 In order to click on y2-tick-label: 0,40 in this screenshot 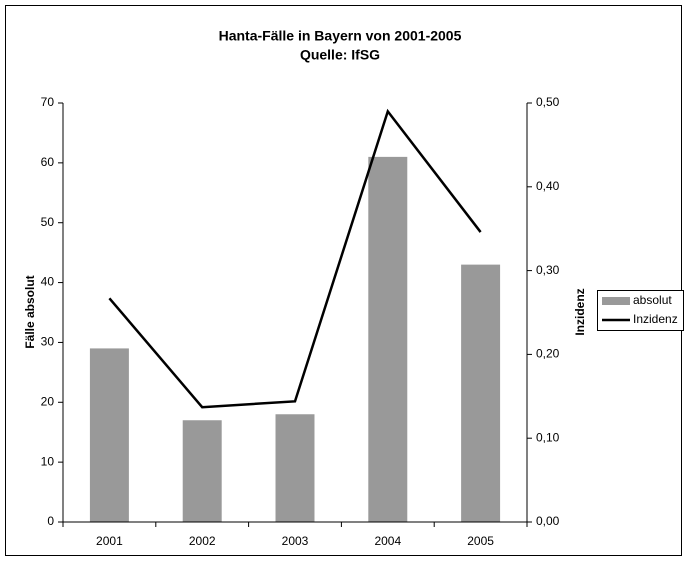, I will do `click(548, 186)`.